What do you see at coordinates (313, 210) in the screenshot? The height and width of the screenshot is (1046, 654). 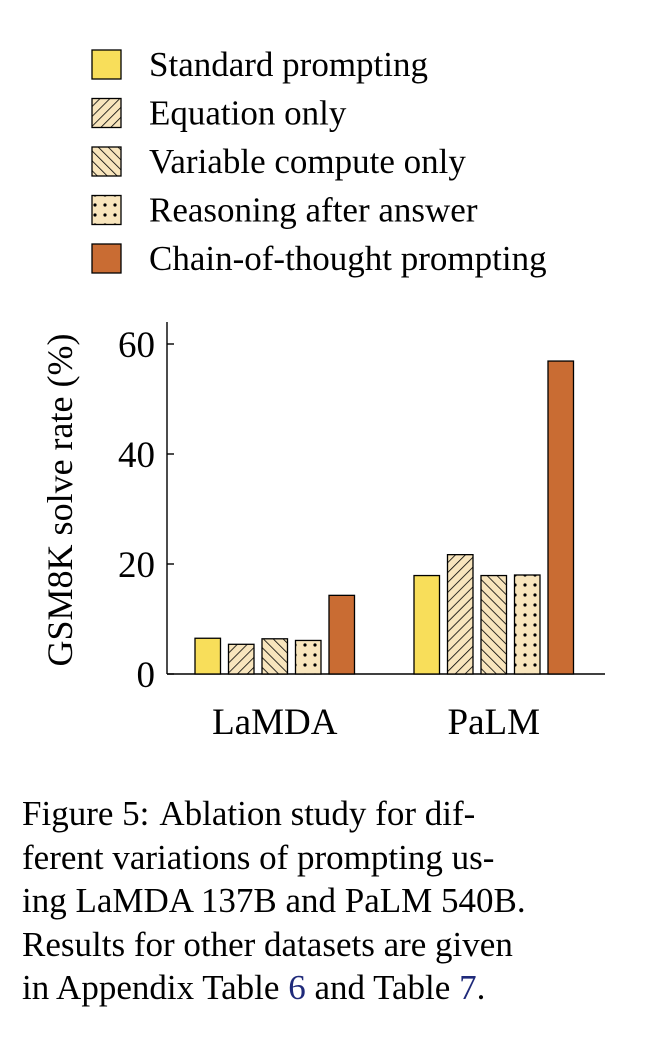 I see `legend-label-reasoning-after-answer: Reasoning after answer` at bounding box center [313, 210].